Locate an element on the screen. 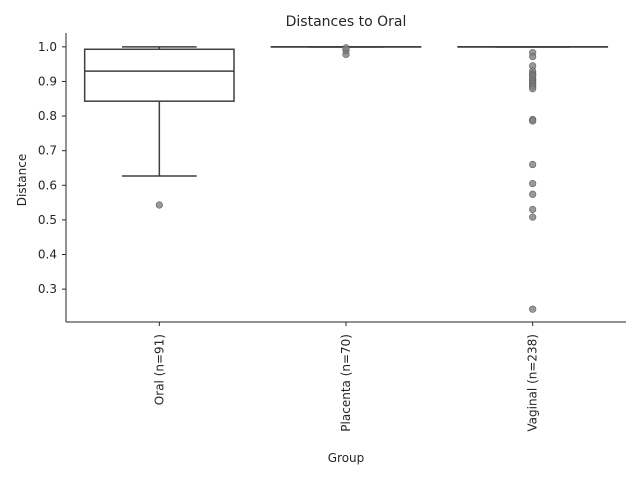  chart-title: Distances to Oral is located at coordinates (346, 22).